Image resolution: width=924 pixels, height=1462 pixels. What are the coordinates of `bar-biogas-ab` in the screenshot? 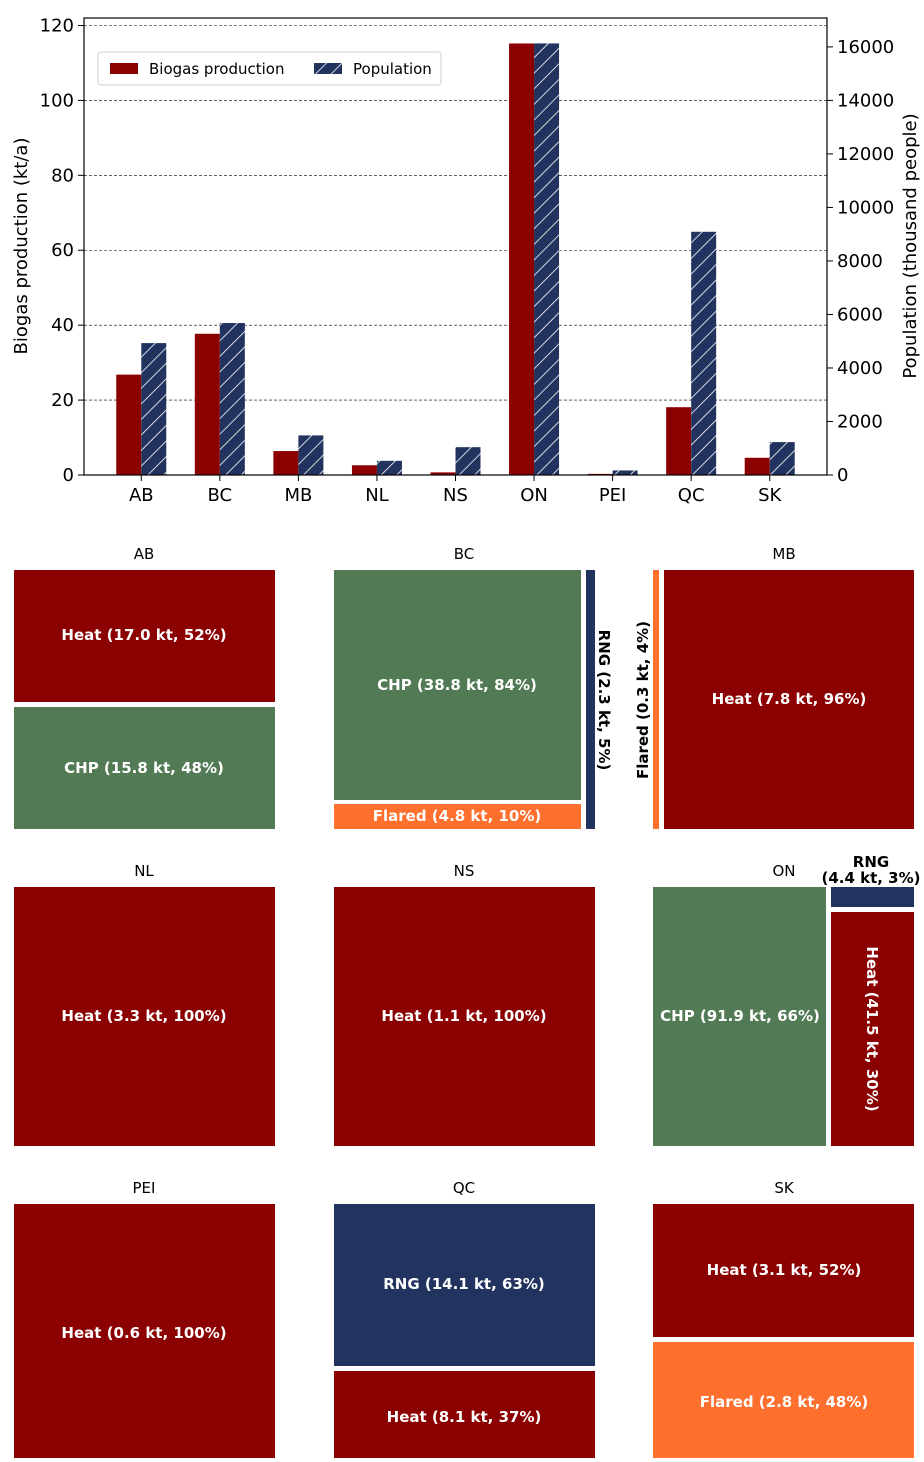 It's located at (129, 424).